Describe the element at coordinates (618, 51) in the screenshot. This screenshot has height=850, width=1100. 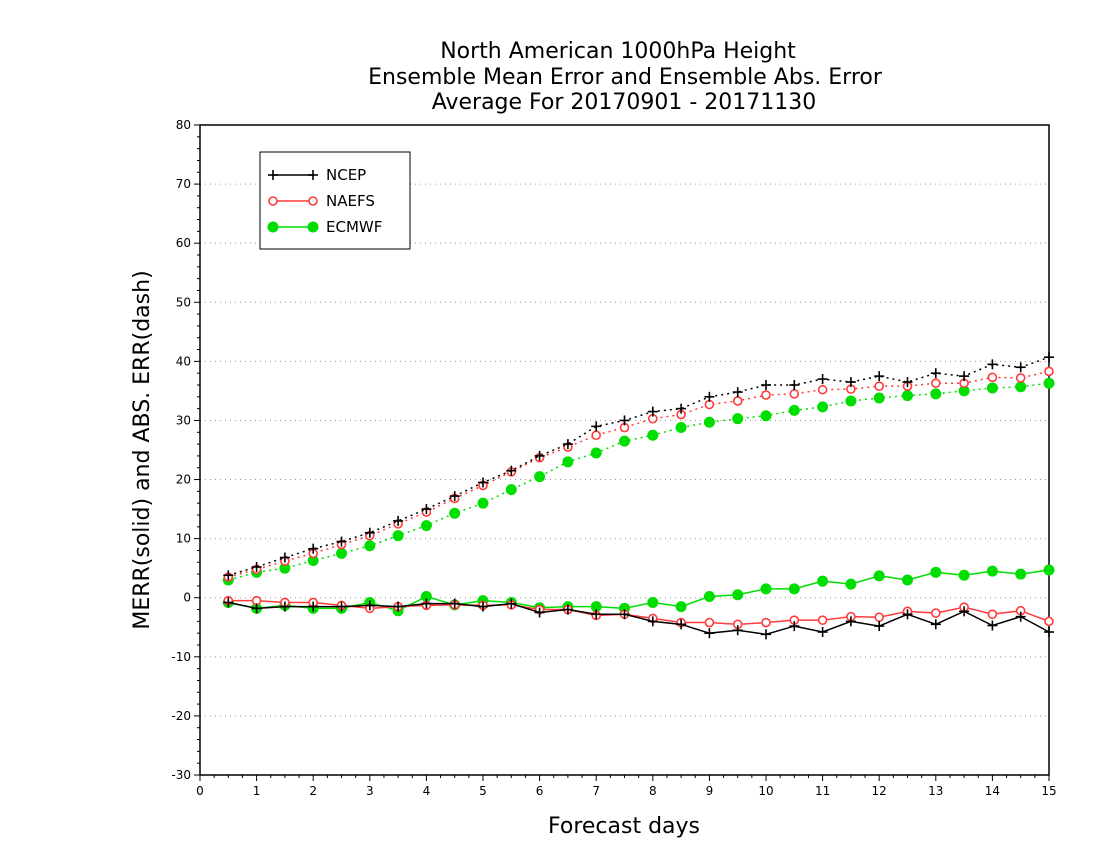
I see `chart-title-line-1: North American 1000hPa Height` at that location.